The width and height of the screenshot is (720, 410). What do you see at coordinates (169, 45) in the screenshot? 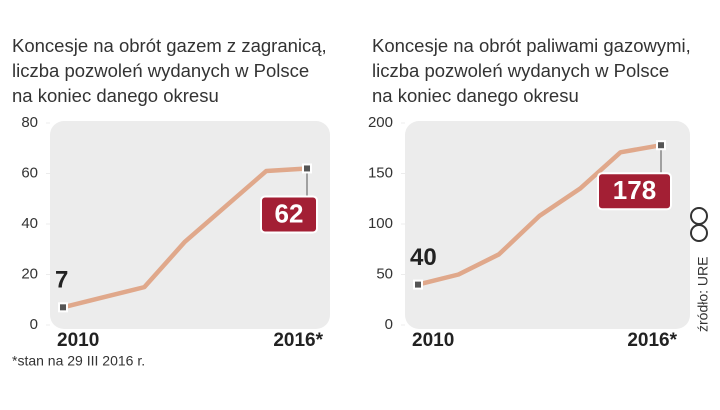
I see `chart-title: Koncesje na obrót gazem z zagranicą,` at bounding box center [169, 45].